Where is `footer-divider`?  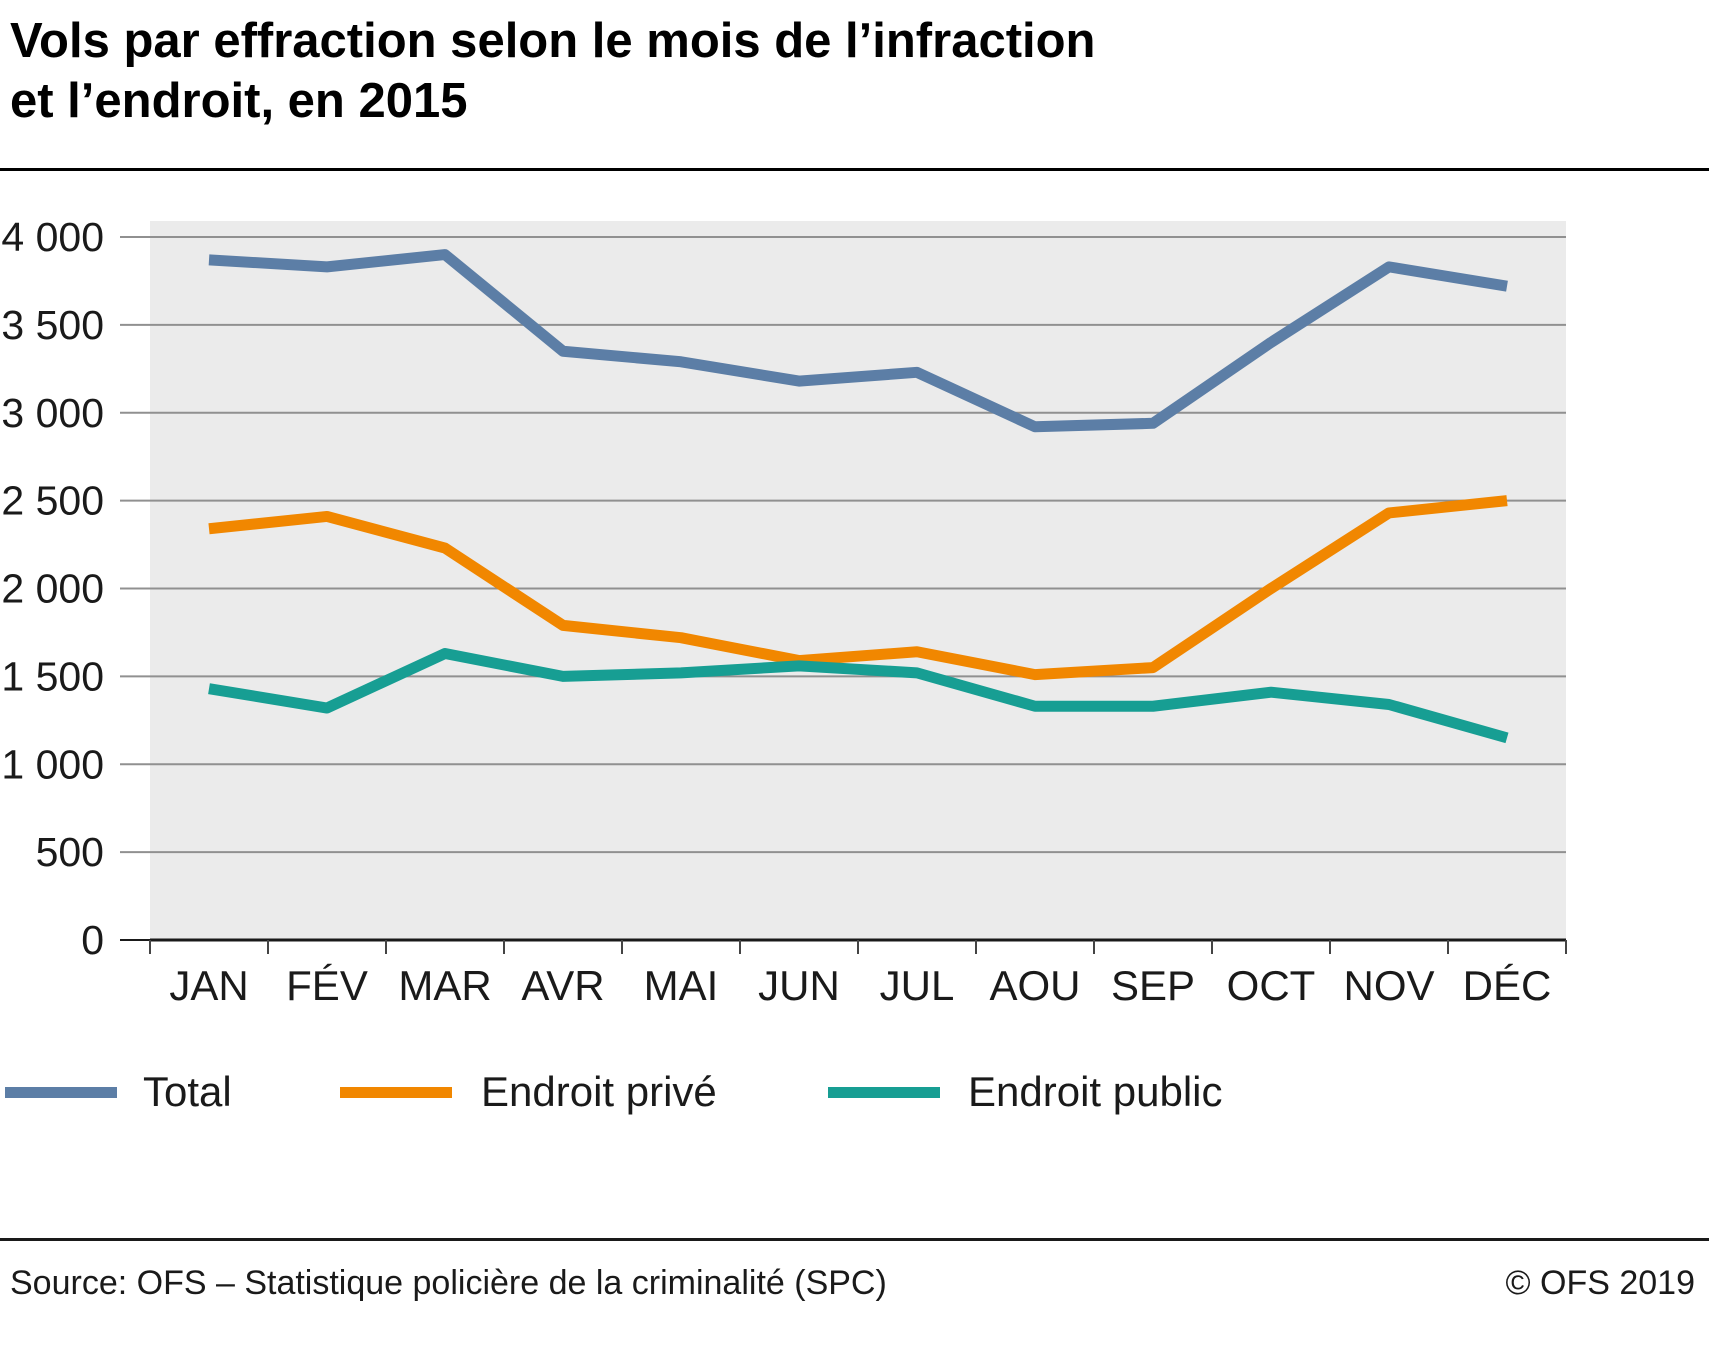 footer-divider is located at coordinates (854, 1239).